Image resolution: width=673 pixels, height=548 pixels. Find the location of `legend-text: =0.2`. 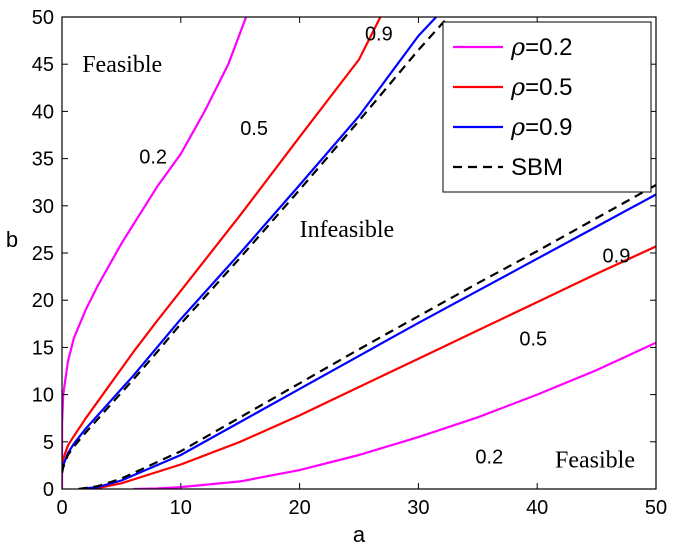

legend-text: =0.2 is located at coordinates (548, 47).